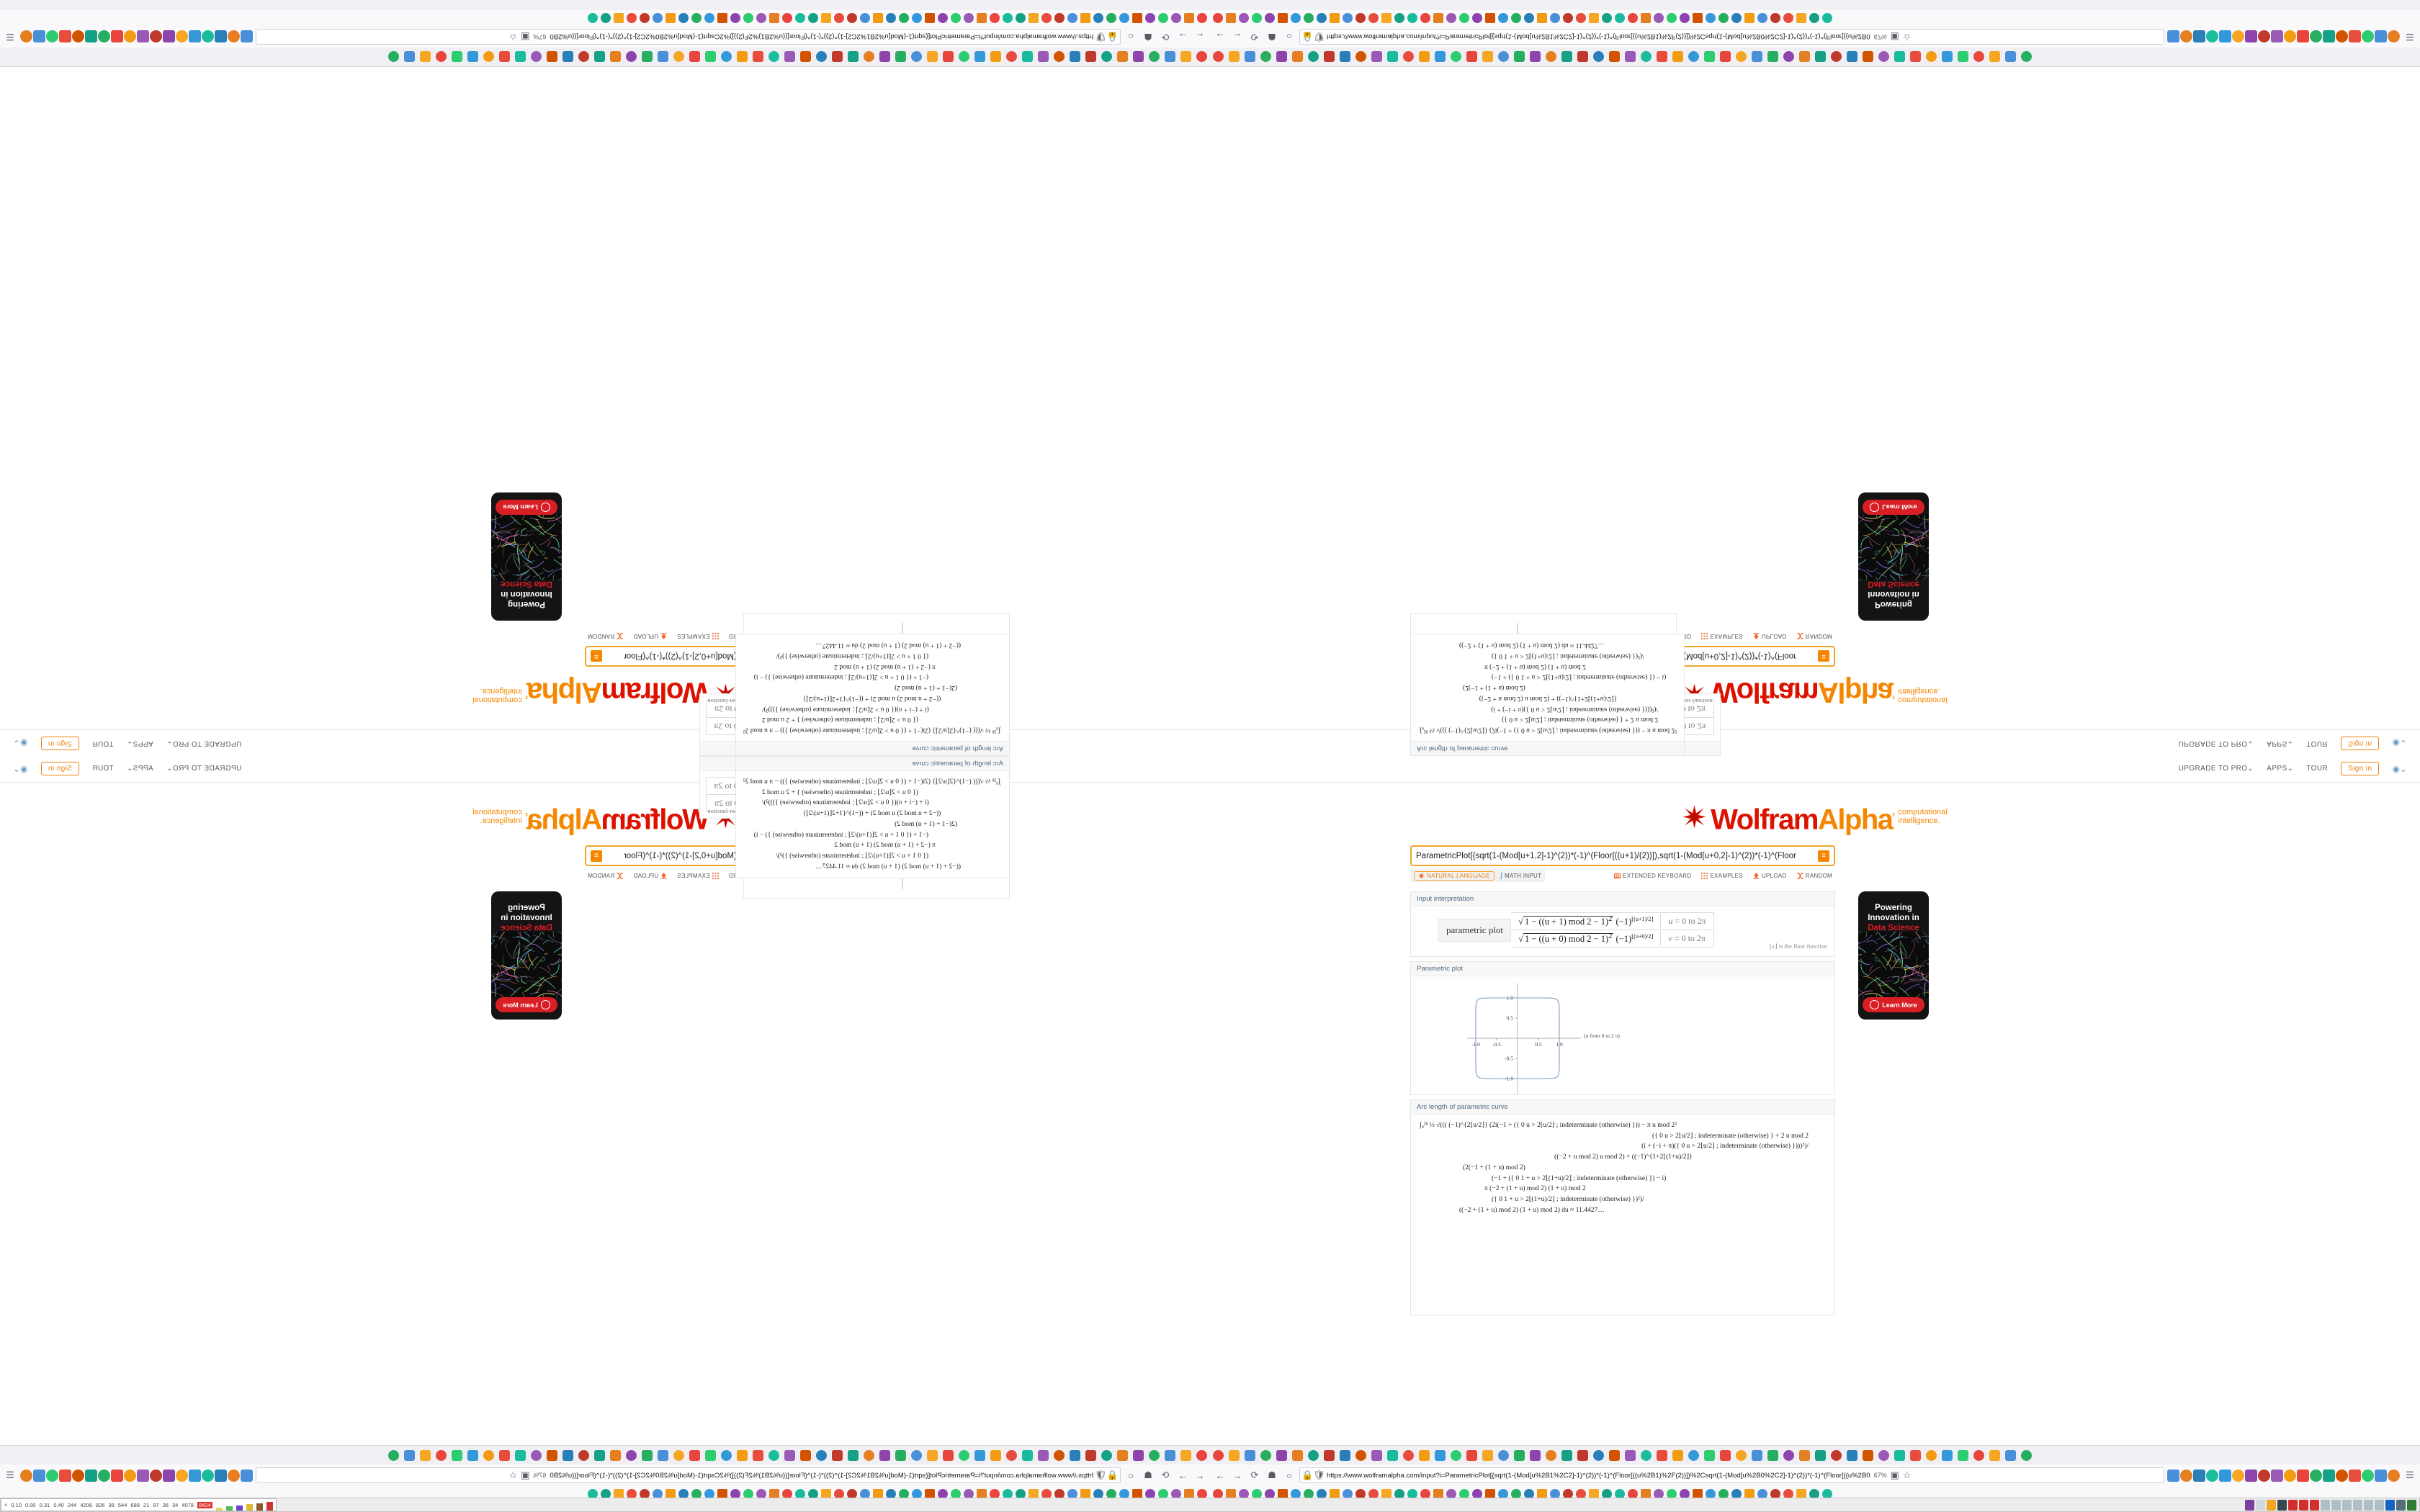  Describe the element at coordinates (143, 1475) in the screenshot. I see `gear-icon` at that location.